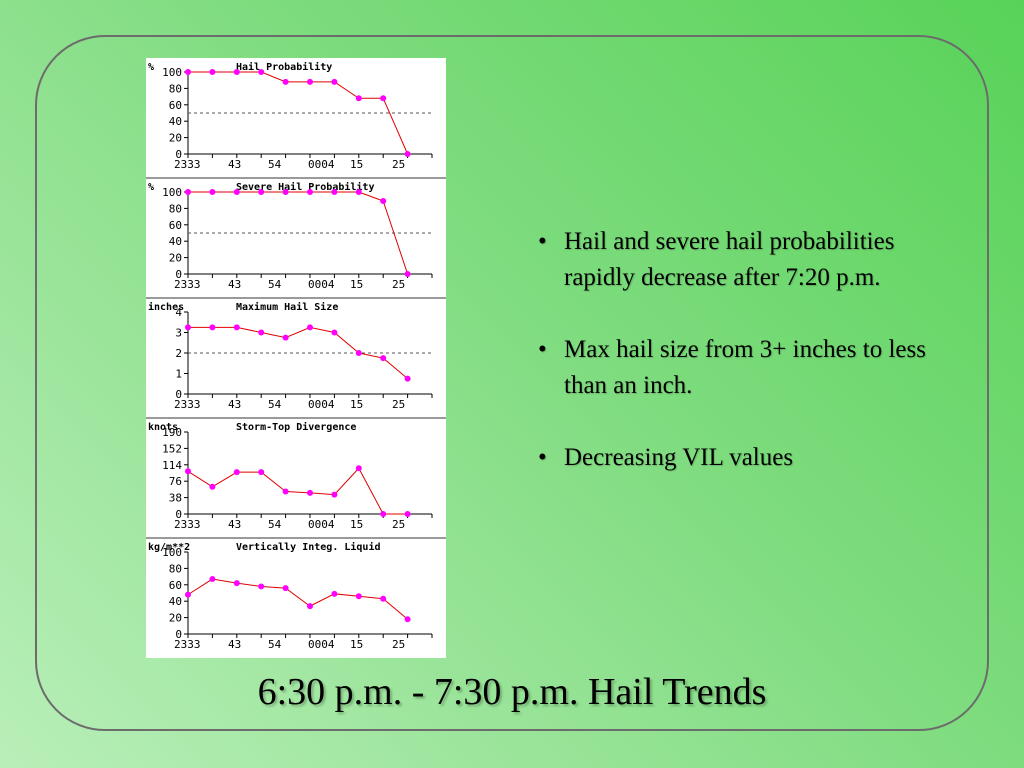 This screenshot has width=1024, height=768. I want to click on chart-title: Severe Hail Probability, so click(305, 187).